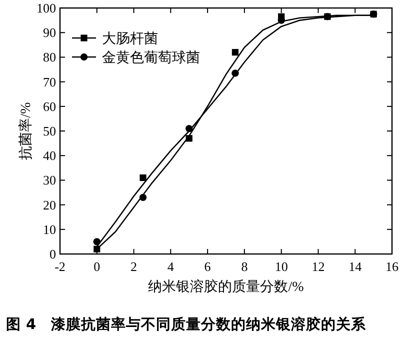  What do you see at coordinates (151, 58) in the screenshot?
I see `legend-label: 金黄色葡萄球菌` at bounding box center [151, 58].